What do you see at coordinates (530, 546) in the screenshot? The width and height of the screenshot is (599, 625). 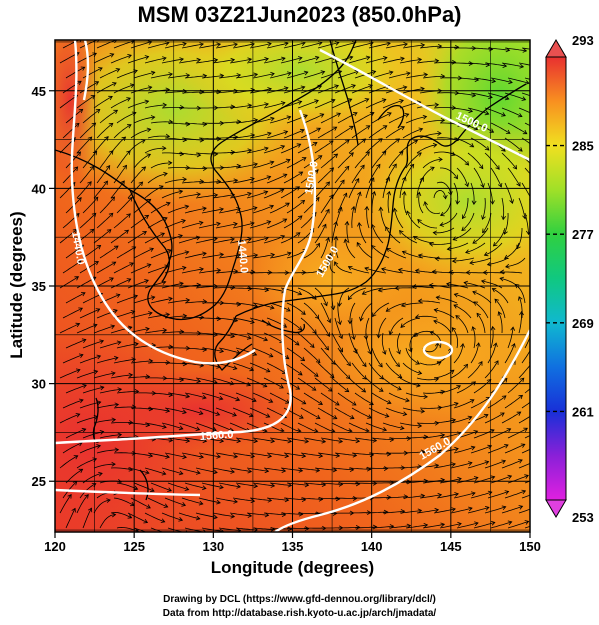 I see `x-tick-label: 150` at bounding box center [530, 546].